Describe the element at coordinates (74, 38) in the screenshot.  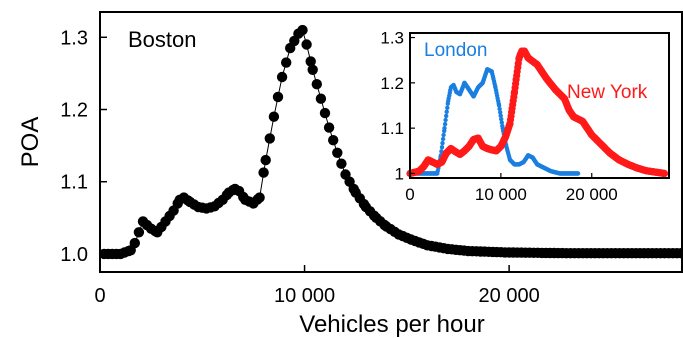
I see `y-tick-label: 1.3` at that location.